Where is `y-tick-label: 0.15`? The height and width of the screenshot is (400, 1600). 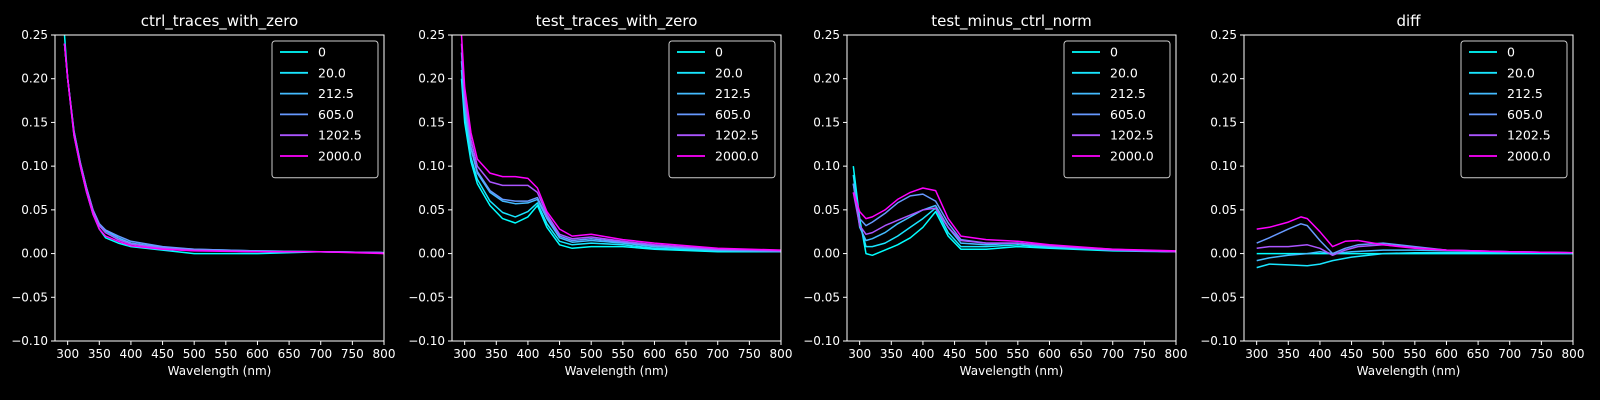
y-tick-label: 0.15 is located at coordinates (1223, 122).